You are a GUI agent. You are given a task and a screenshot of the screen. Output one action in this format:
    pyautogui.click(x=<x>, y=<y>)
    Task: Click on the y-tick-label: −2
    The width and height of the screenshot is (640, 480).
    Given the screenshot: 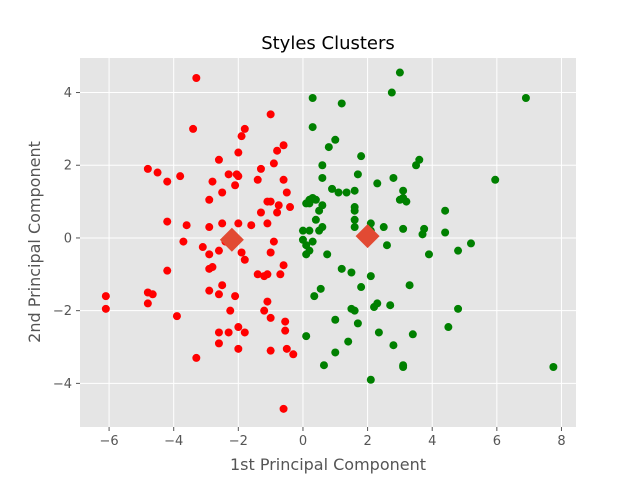 What is the action you would take?
    pyautogui.click(x=62, y=311)
    